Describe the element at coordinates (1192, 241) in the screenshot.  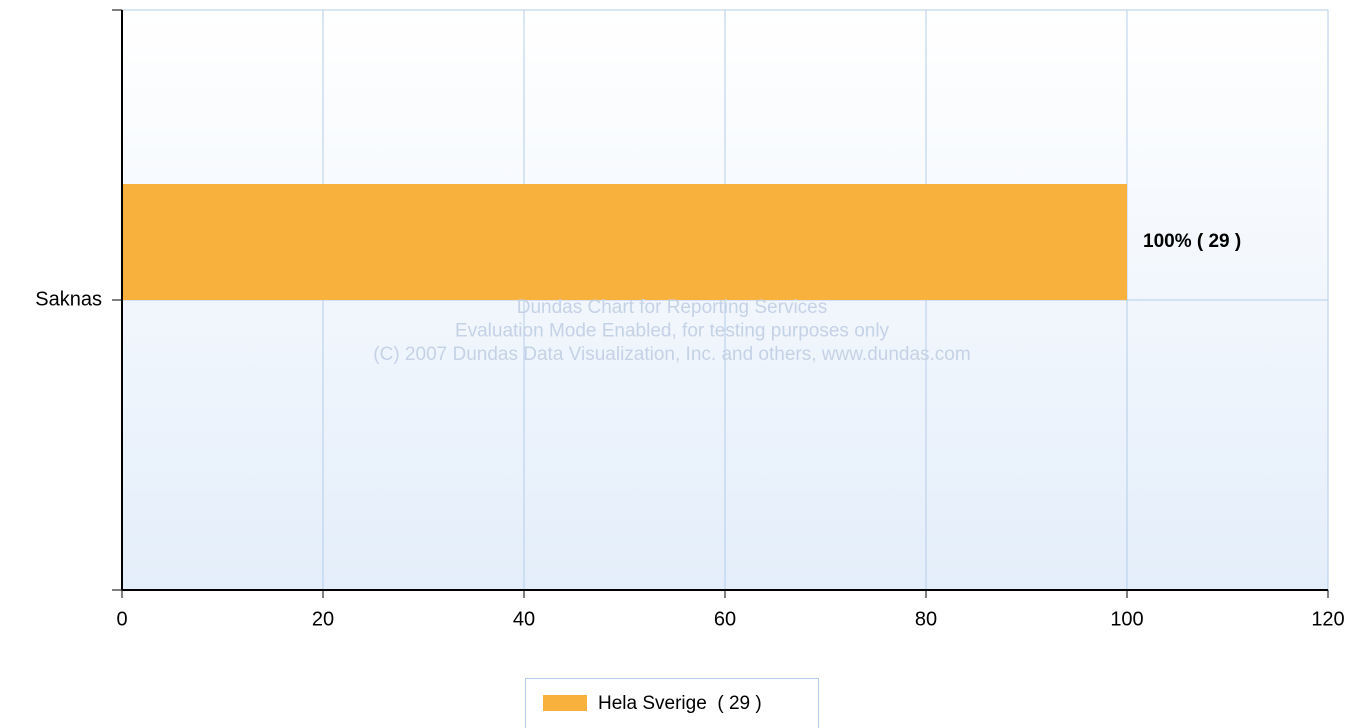
I see `value-label: 100% ( 29 )` at that location.